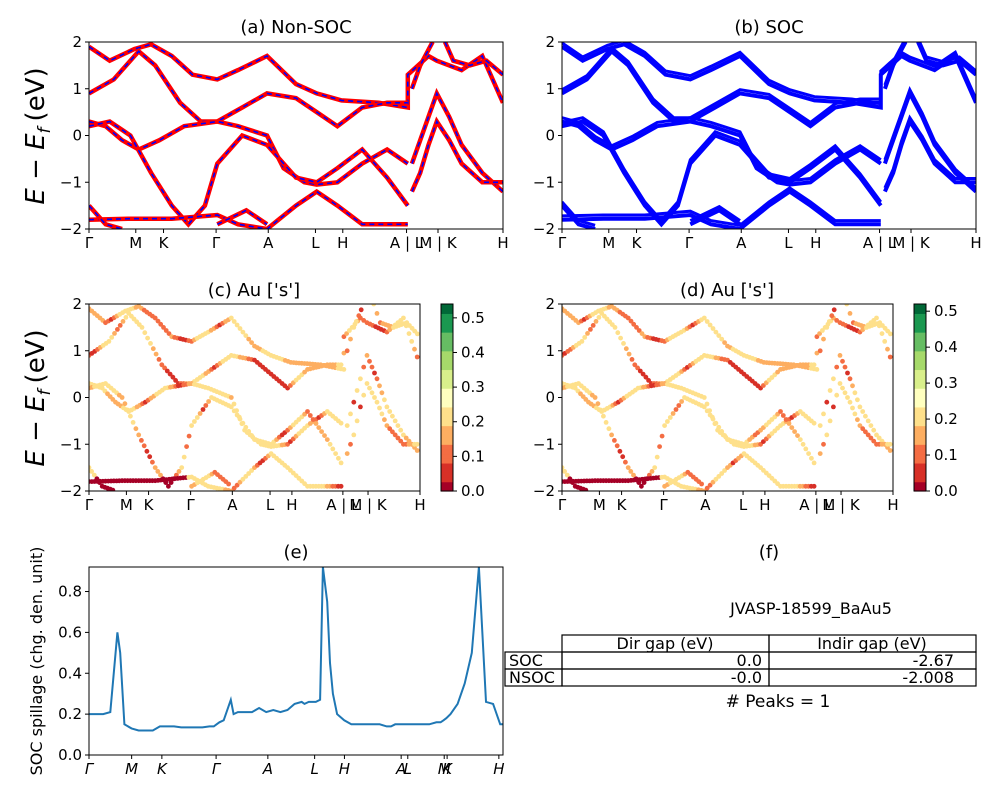  I want to click on colorbar-tick-label: 0.5, so click(473, 318).